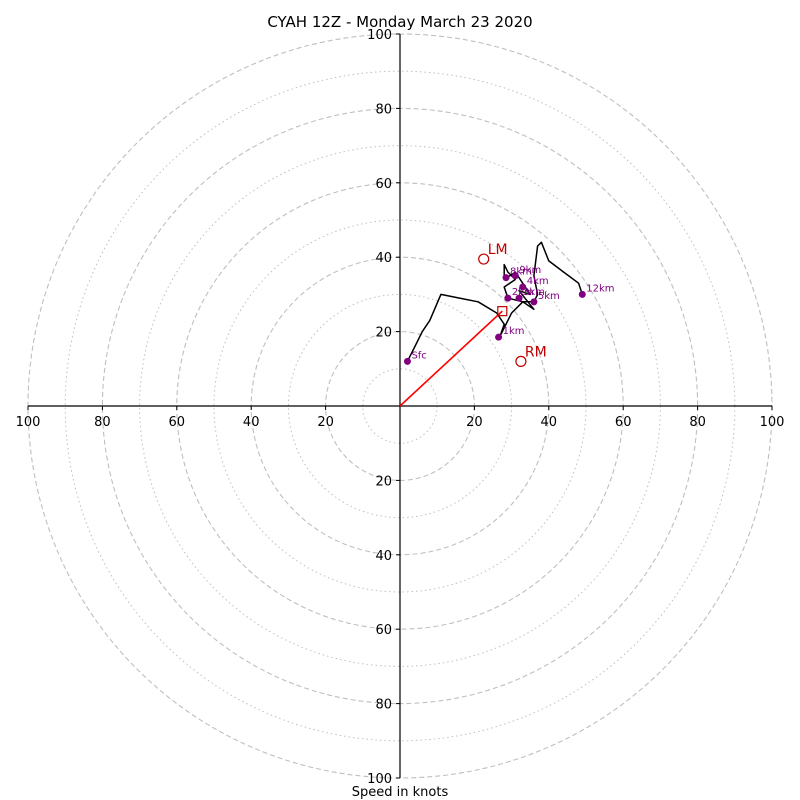 This screenshot has height=800, width=800. I want to click on height-marker-label: 12km, so click(600, 288).